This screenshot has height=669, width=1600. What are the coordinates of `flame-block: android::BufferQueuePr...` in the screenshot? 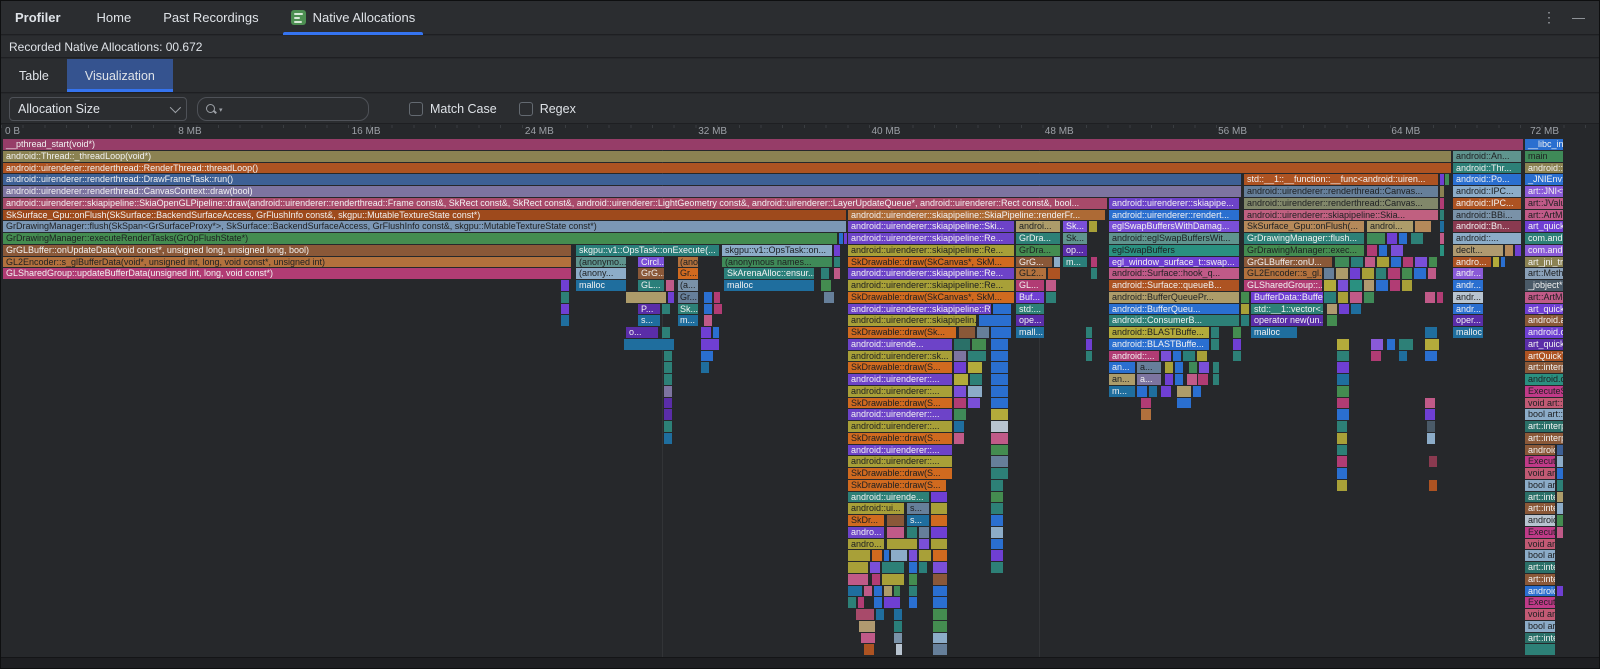 It's located at (1174, 297).